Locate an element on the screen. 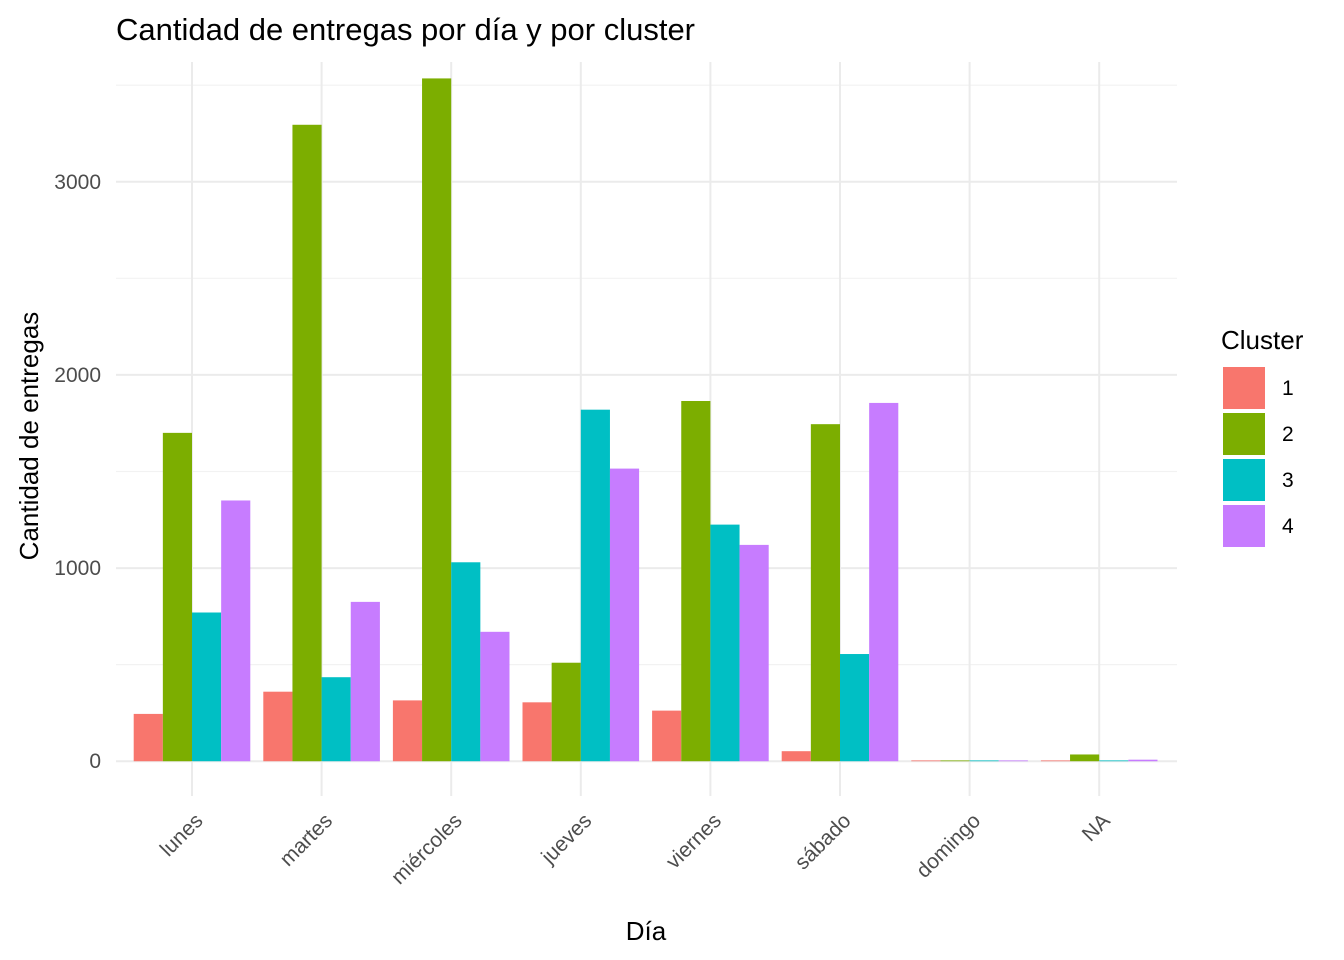  y-tick-label: 3000 is located at coordinates (77, 182).